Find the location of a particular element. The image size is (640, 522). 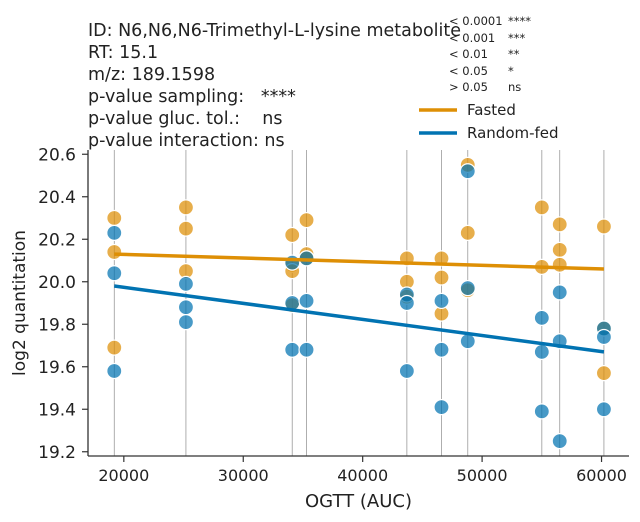

x-tick-label: 60000 is located at coordinates (601, 475).